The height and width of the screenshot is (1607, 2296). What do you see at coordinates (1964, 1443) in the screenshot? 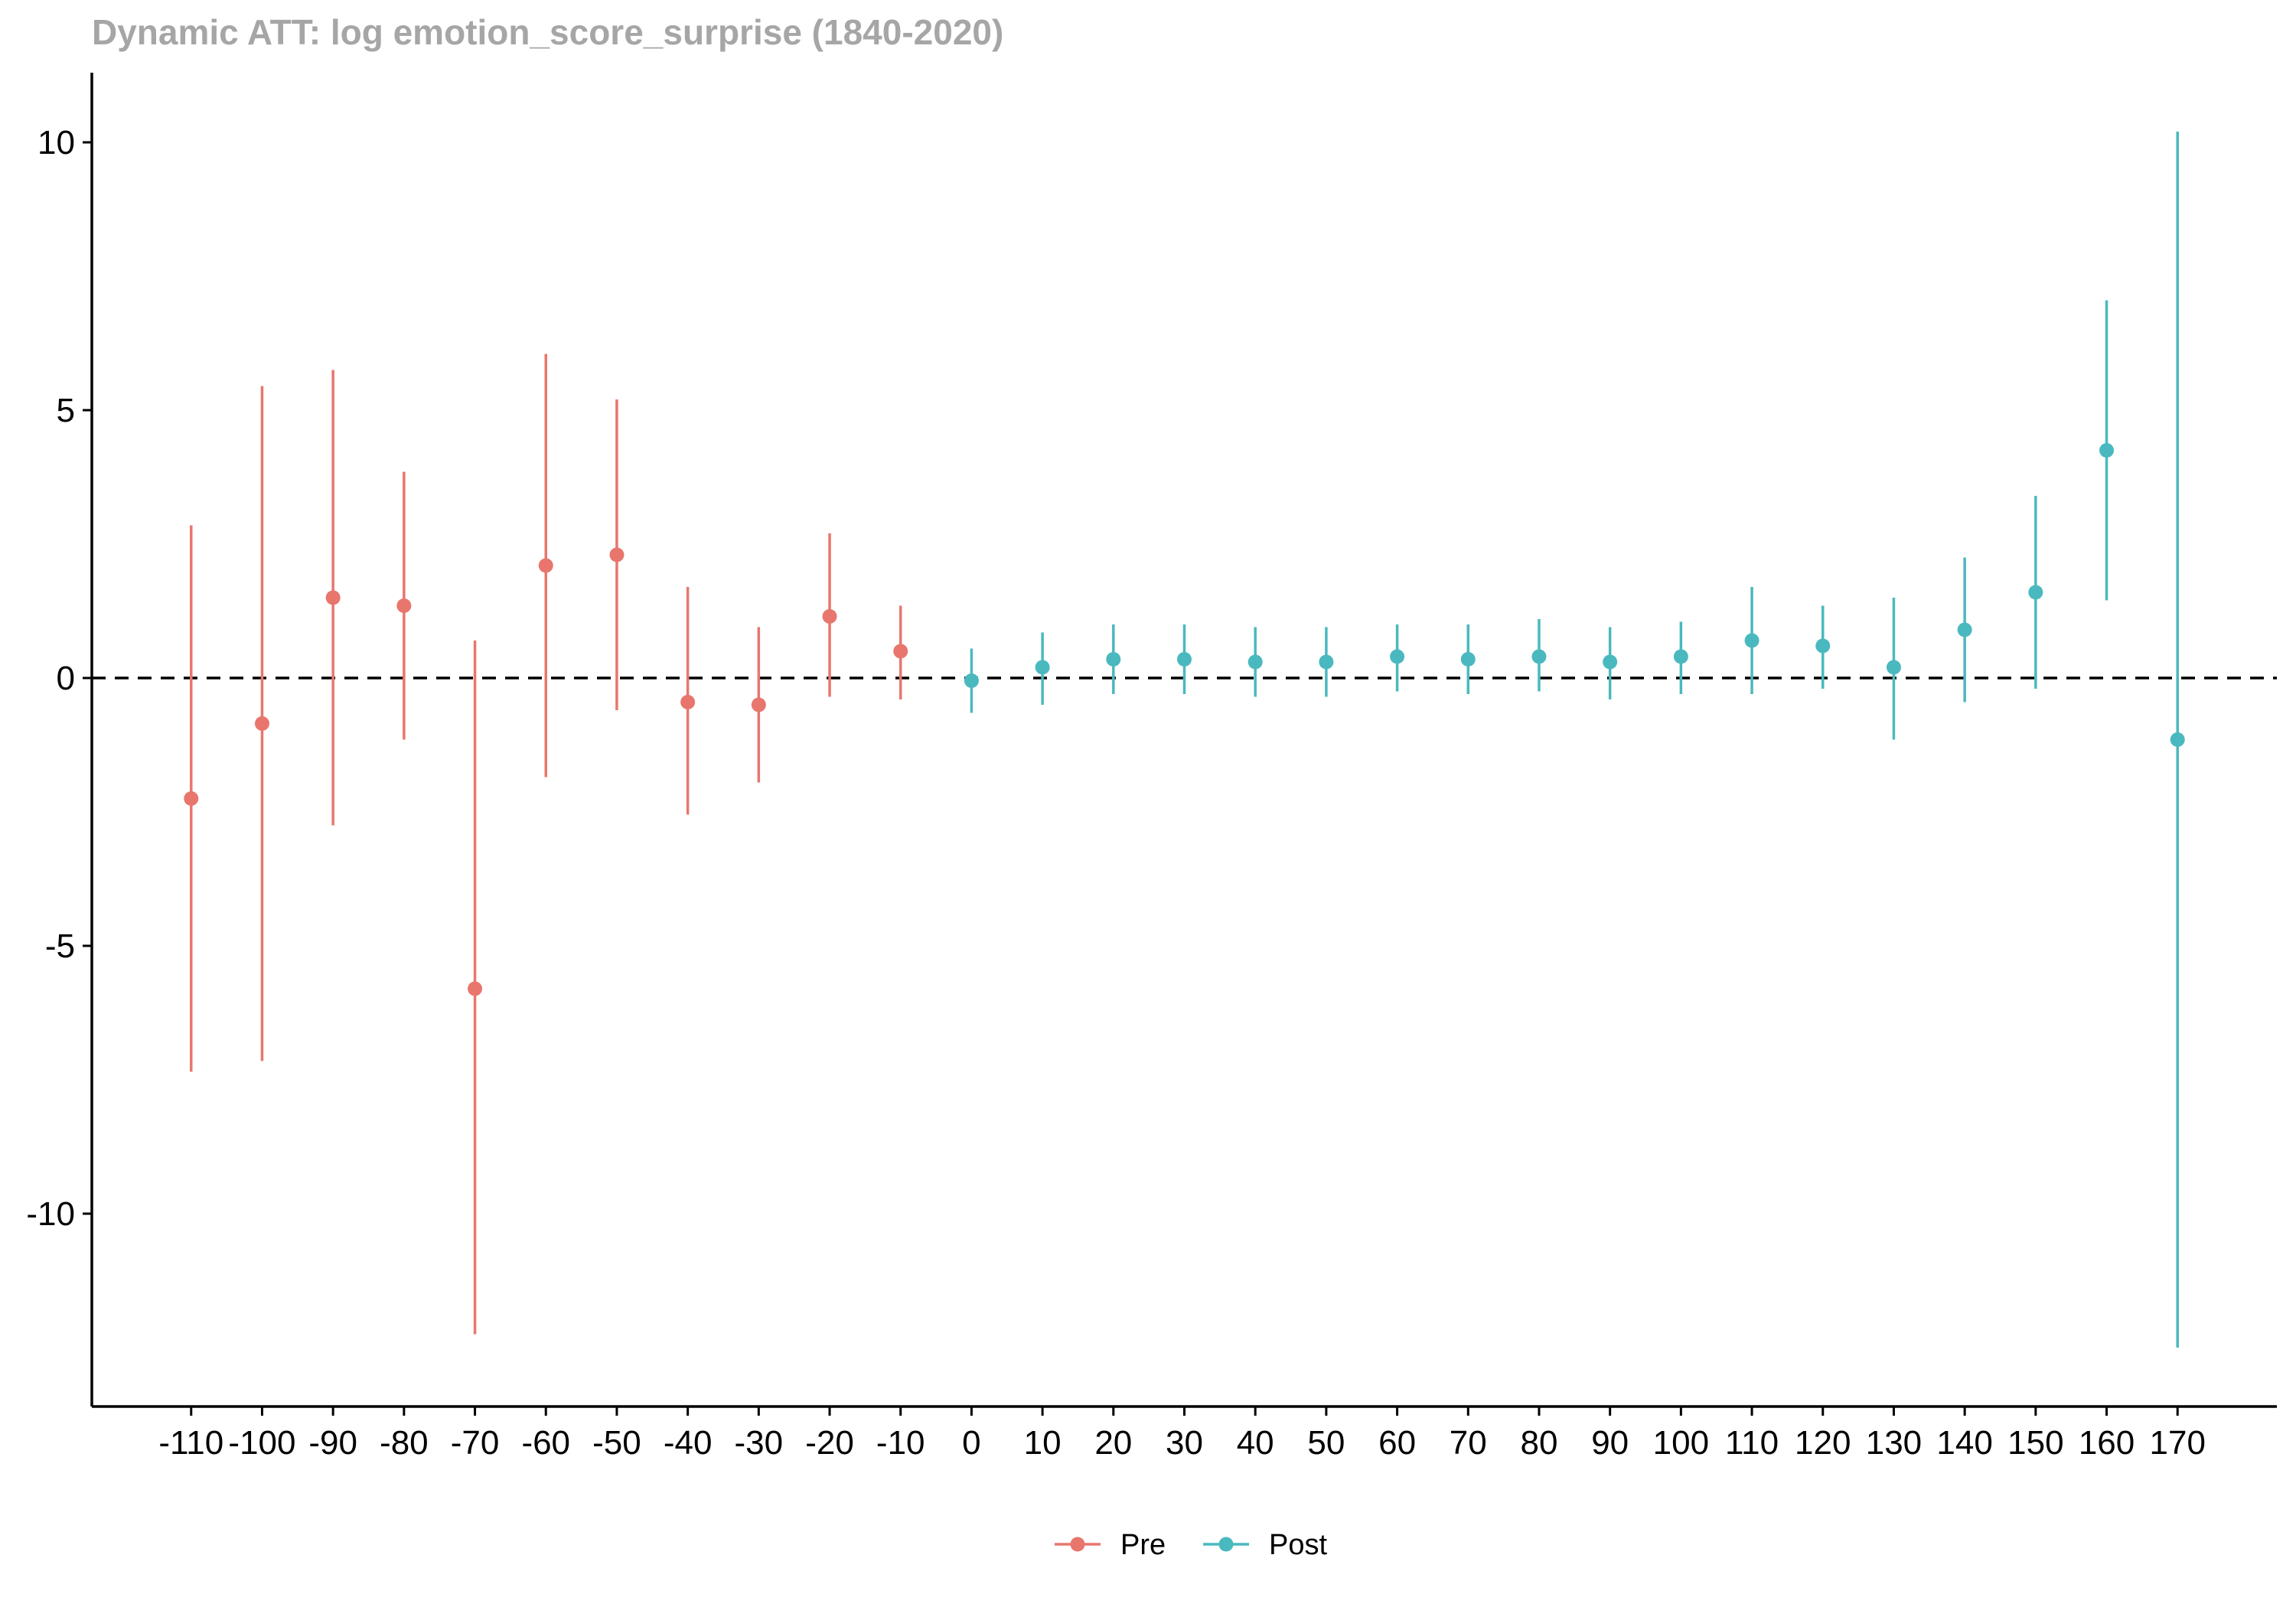
I see `x-tick-label: 140` at bounding box center [1964, 1443].